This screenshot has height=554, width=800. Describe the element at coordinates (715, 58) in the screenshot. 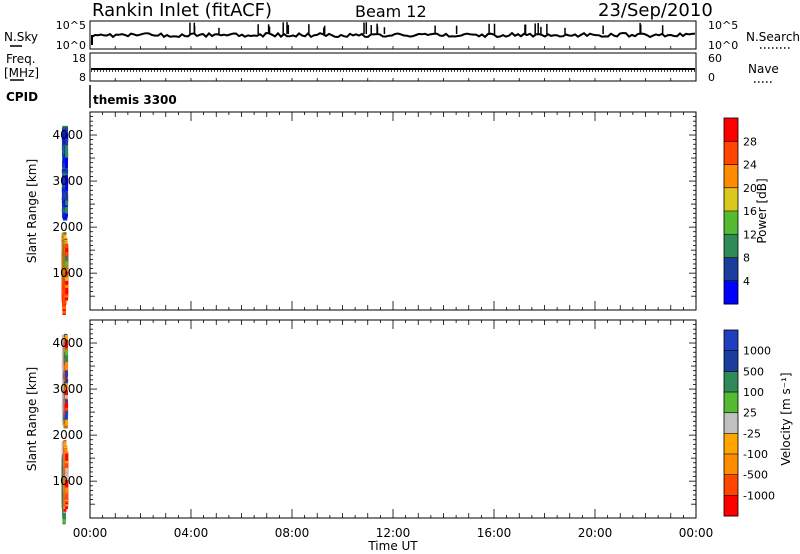

I see `freq-tick-right-top: 60` at that location.